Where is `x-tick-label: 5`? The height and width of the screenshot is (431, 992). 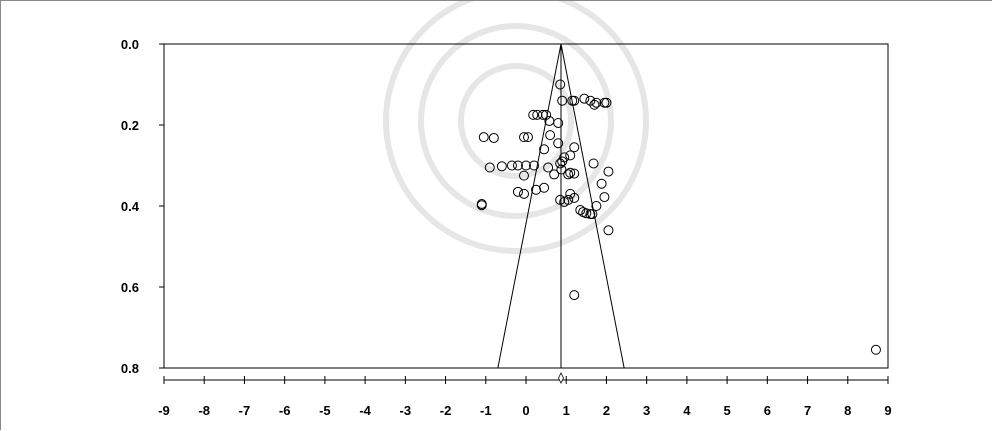
x-tick-label: 5 is located at coordinates (726, 410).